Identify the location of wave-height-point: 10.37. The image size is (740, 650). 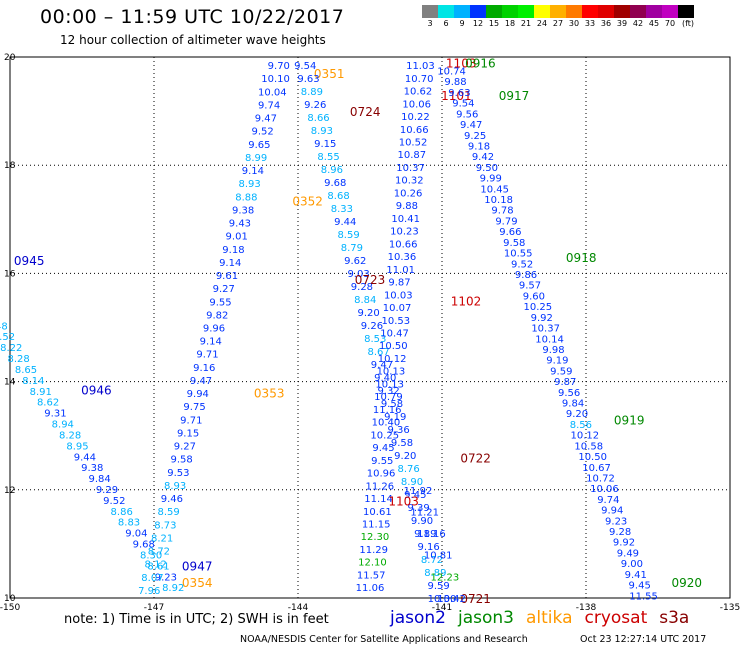
(410, 168).